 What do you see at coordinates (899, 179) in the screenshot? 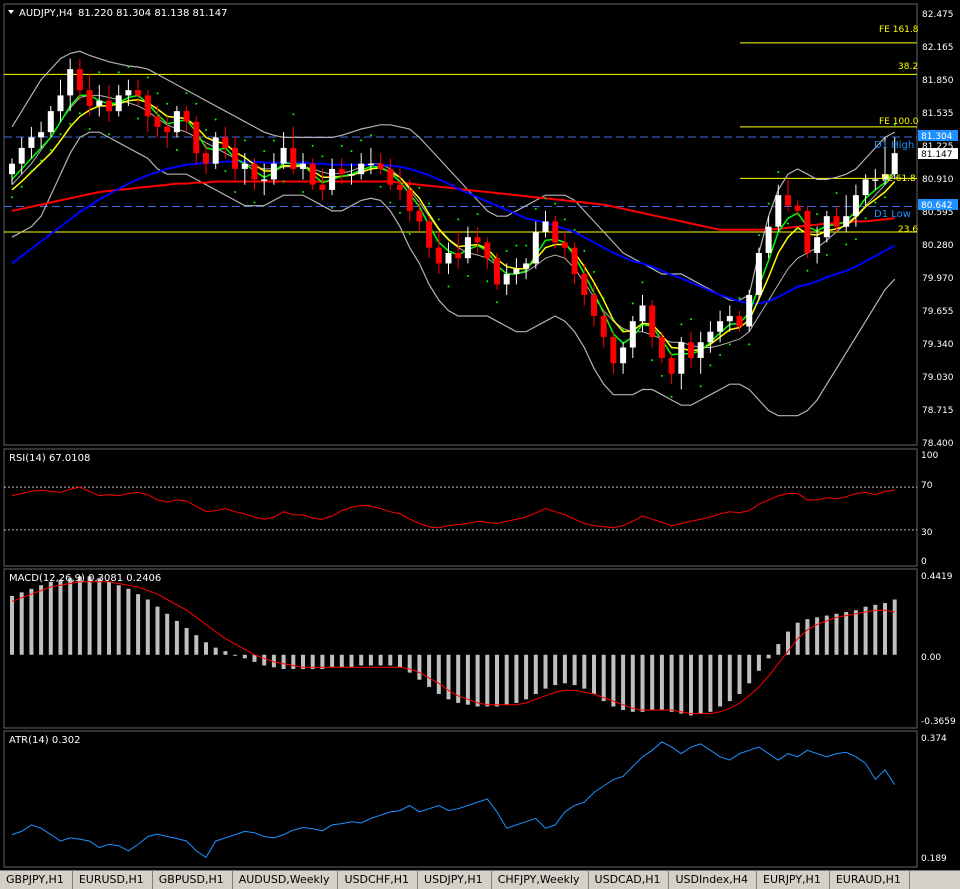
I see `level-label-fe618: FE 61.8` at bounding box center [899, 179].